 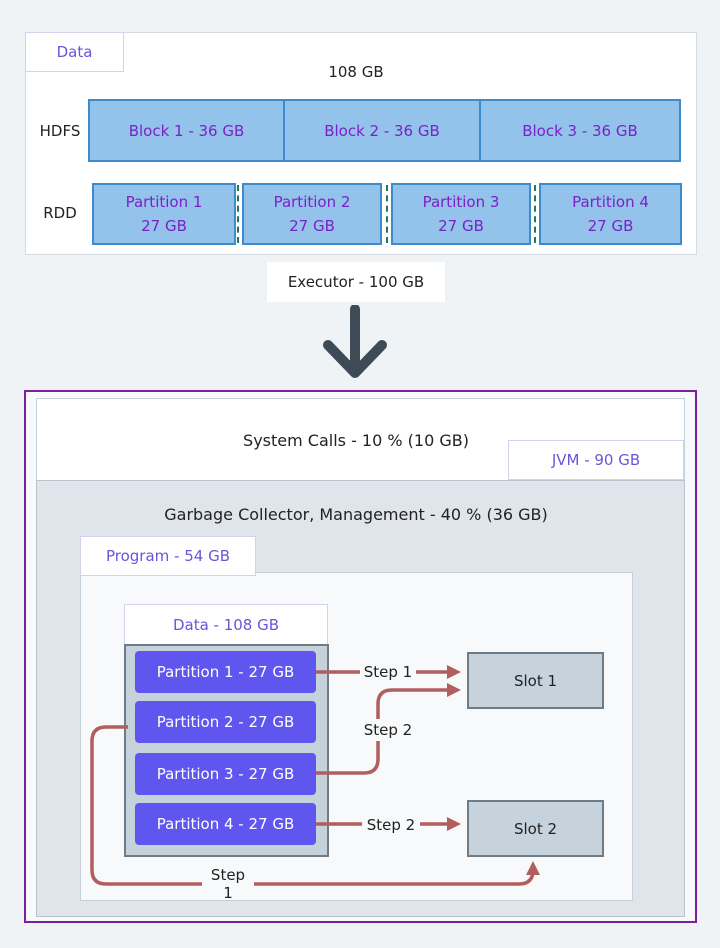 What do you see at coordinates (610, 214) in the screenshot?
I see `rdd-partition: Partition 4 27 GB` at bounding box center [610, 214].